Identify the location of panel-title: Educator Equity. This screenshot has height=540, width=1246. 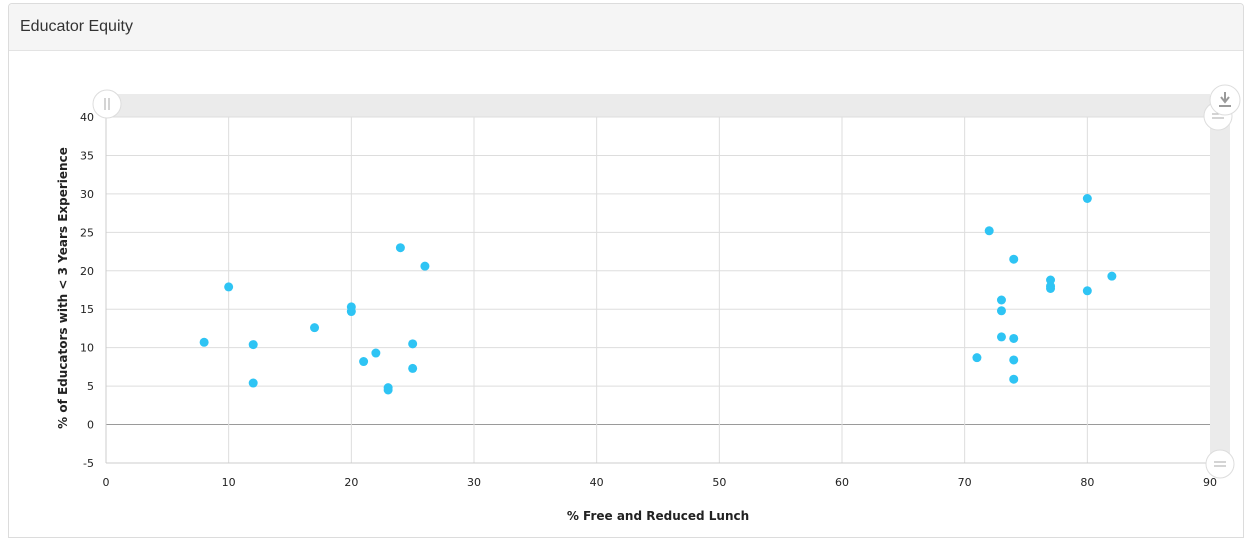
(76, 26).